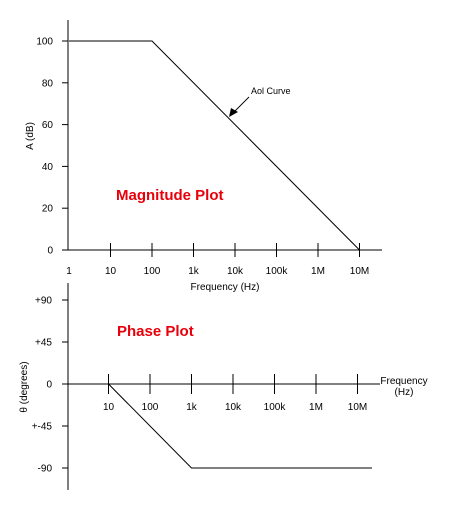 The width and height of the screenshot is (464, 505). What do you see at coordinates (316, 407) in the screenshot?
I see `phase-x-tick-label: 1M` at bounding box center [316, 407].